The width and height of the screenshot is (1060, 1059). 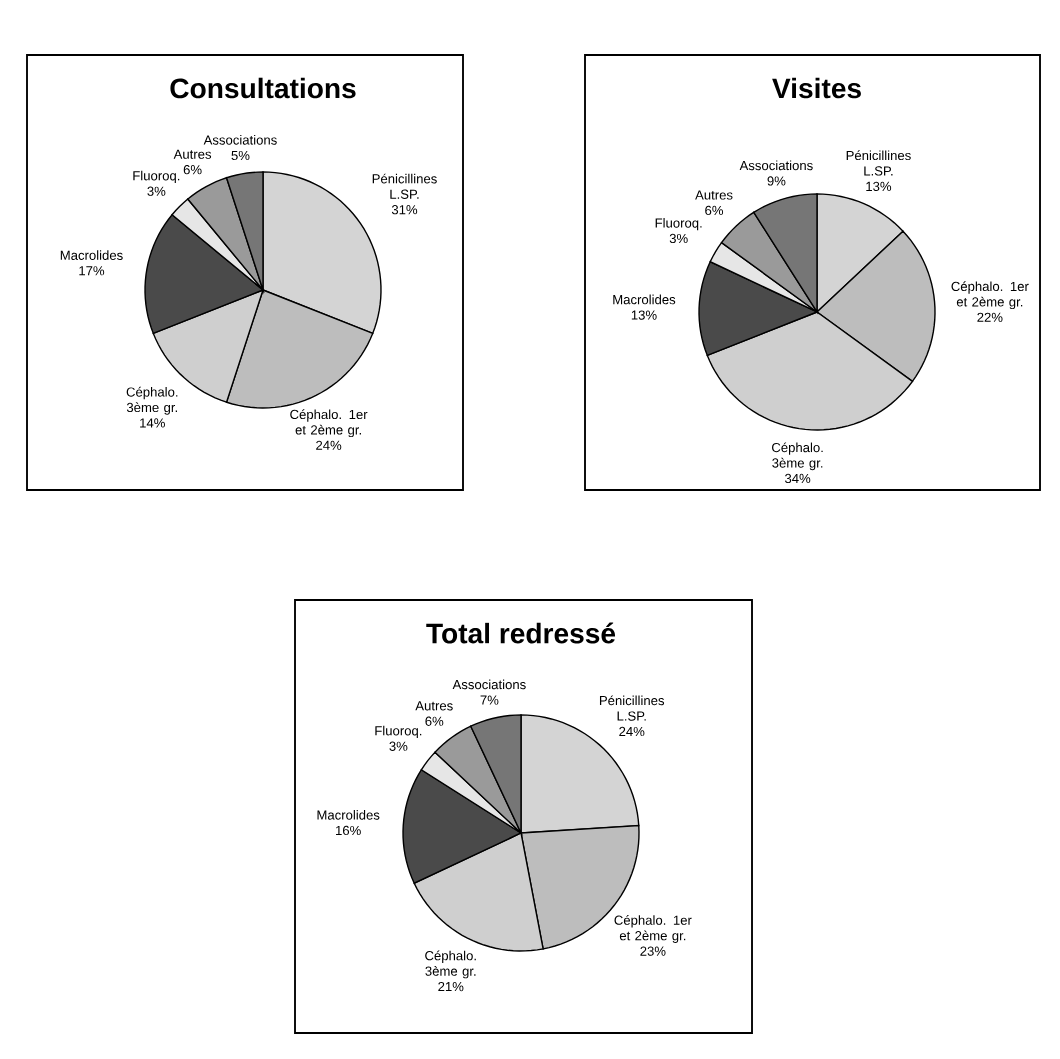 I want to click on data-label: 21%, so click(x=451, y=986).